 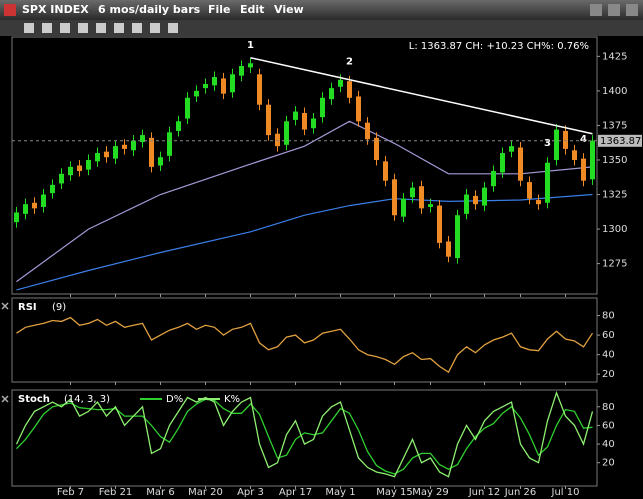 What do you see at coordinates (614, 56) in the screenshot?
I see `y-tick-label: 1425` at bounding box center [614, 56].